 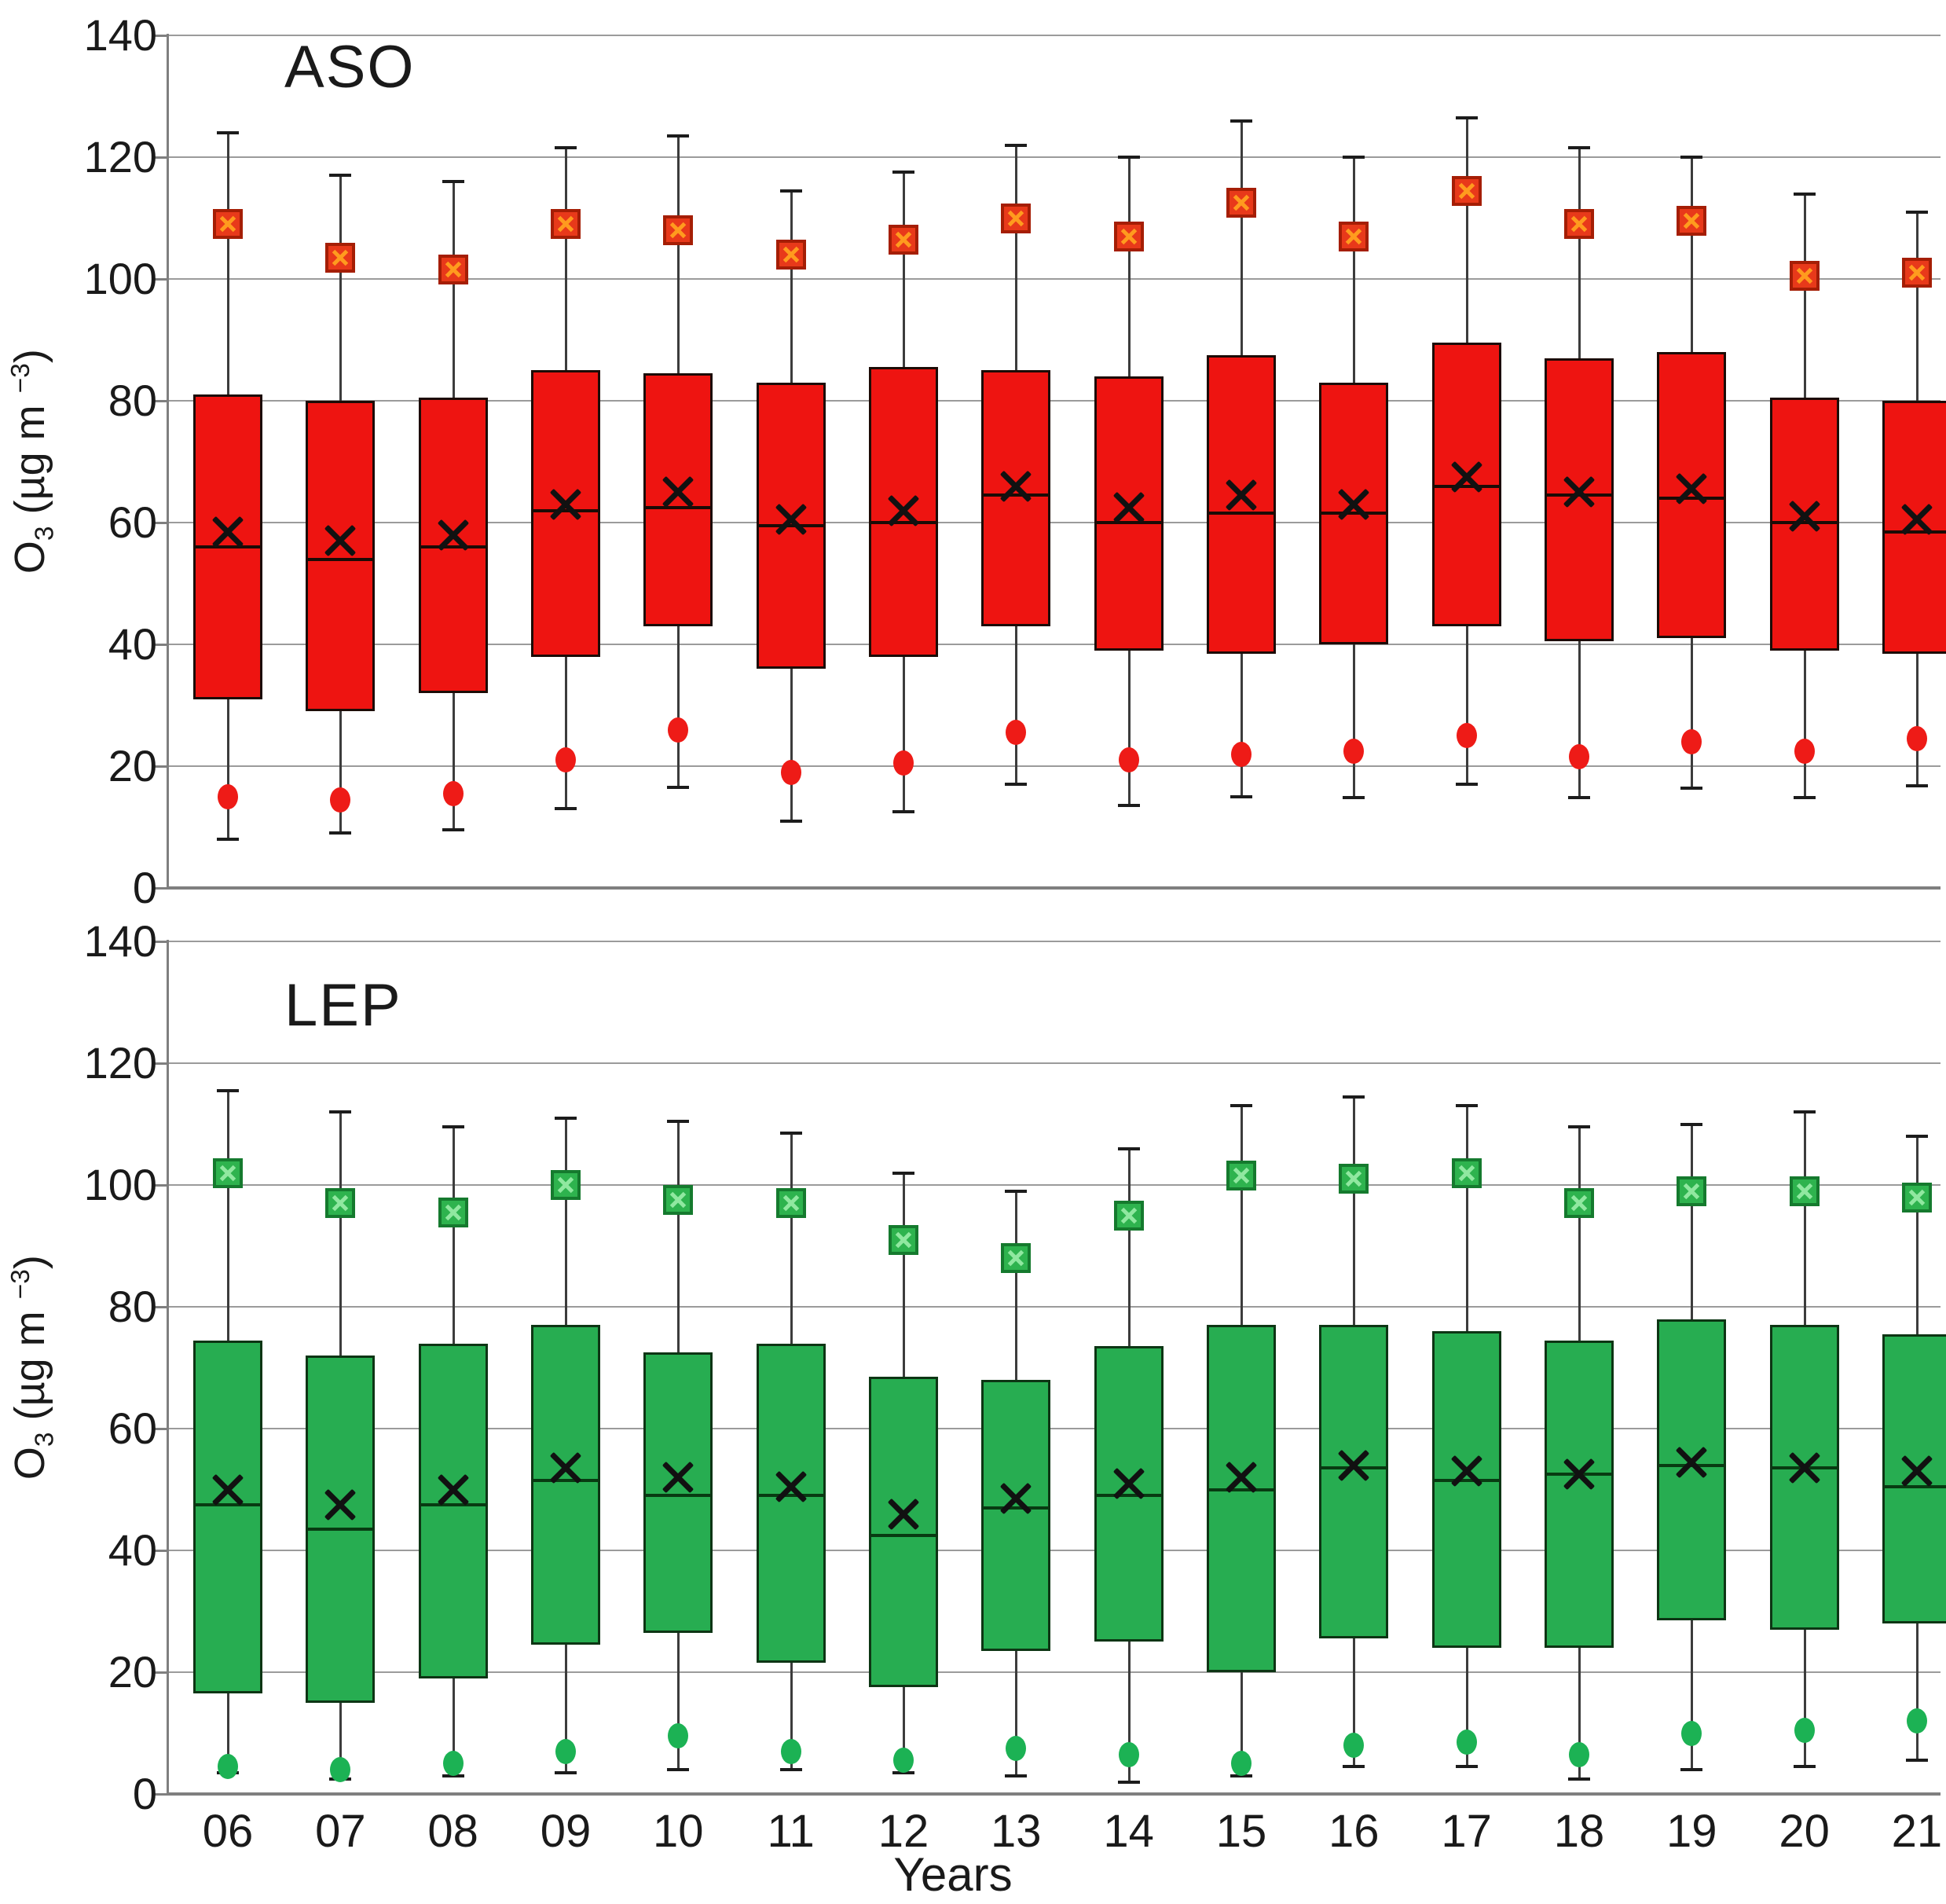 I want to click on lep-ytick-label-80: 80, so click(x=132, y=1306).